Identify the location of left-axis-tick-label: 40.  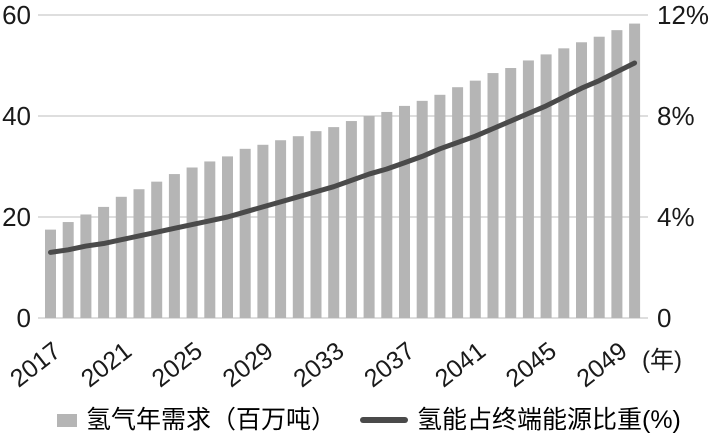
(16, 116).